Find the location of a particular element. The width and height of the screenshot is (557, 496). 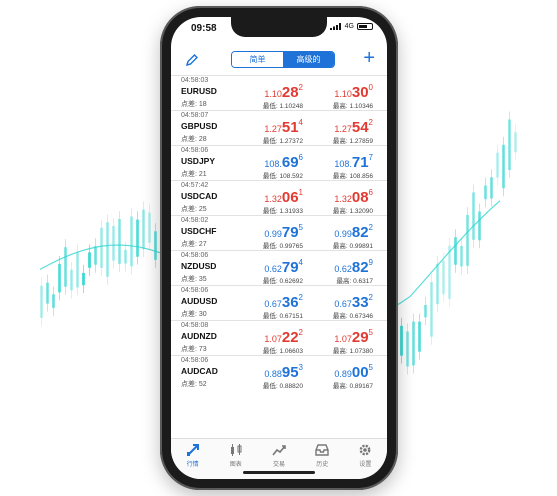

bid-price: 108.696 is located at coordinates (273, 162).